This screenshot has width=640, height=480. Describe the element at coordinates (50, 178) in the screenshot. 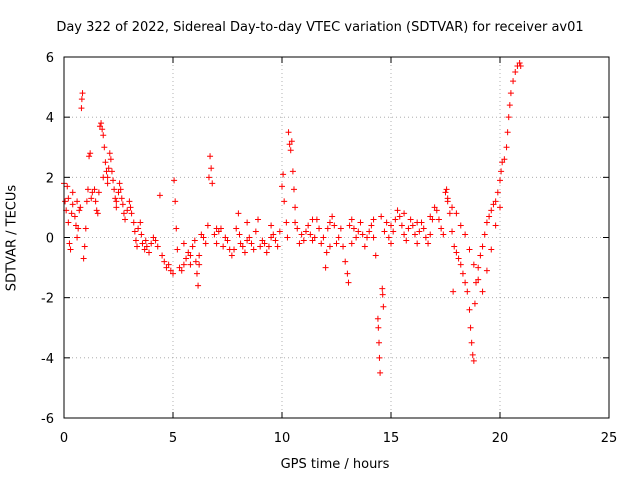

I see `y-tick-label: 2` at that location.